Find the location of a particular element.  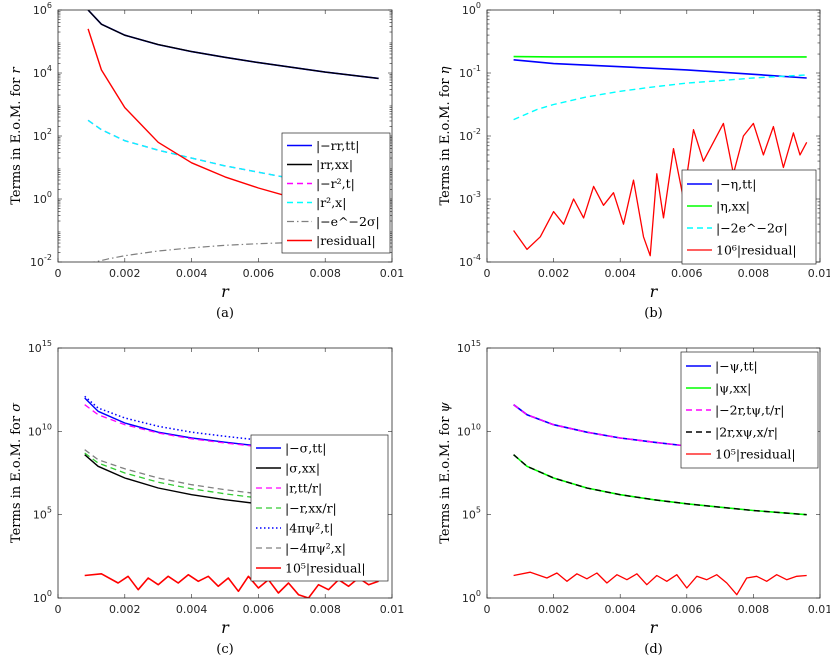

chart-d-xtick-label: 0 is located at coordinates (487, 609).